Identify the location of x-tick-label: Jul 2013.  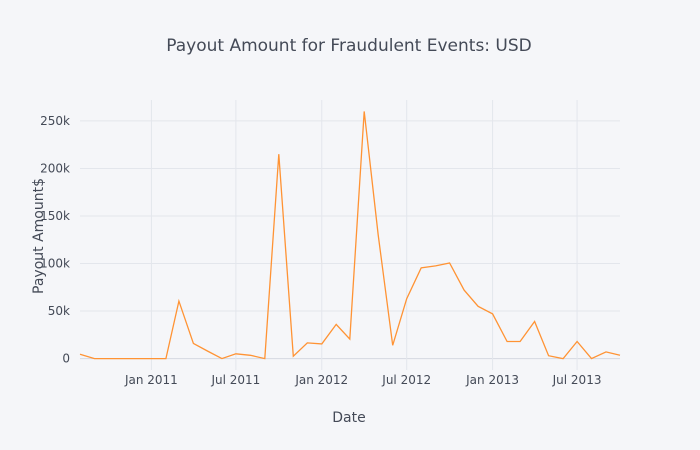
(577, 380).